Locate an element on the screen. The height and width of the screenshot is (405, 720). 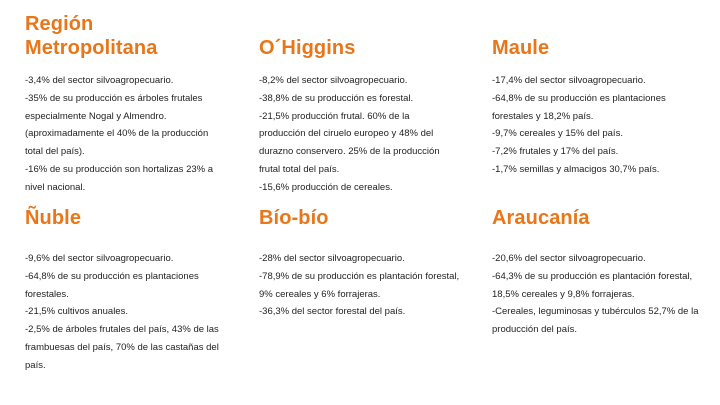
fact-line: total del país). is located at coordinates (55, 152).